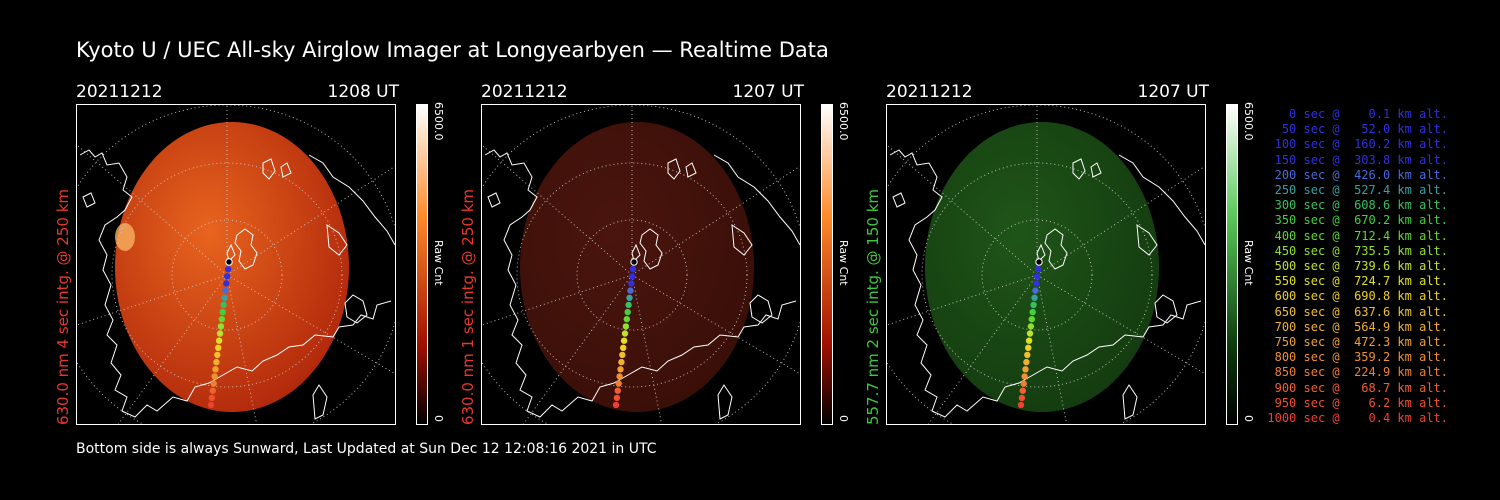 The height and width of the screenshot is (500, 1500). Describe the element at coordinates (1357, 220) in the screenshot. I see `legend-row: 350 sec @ 670.2 km alt.` at that location.